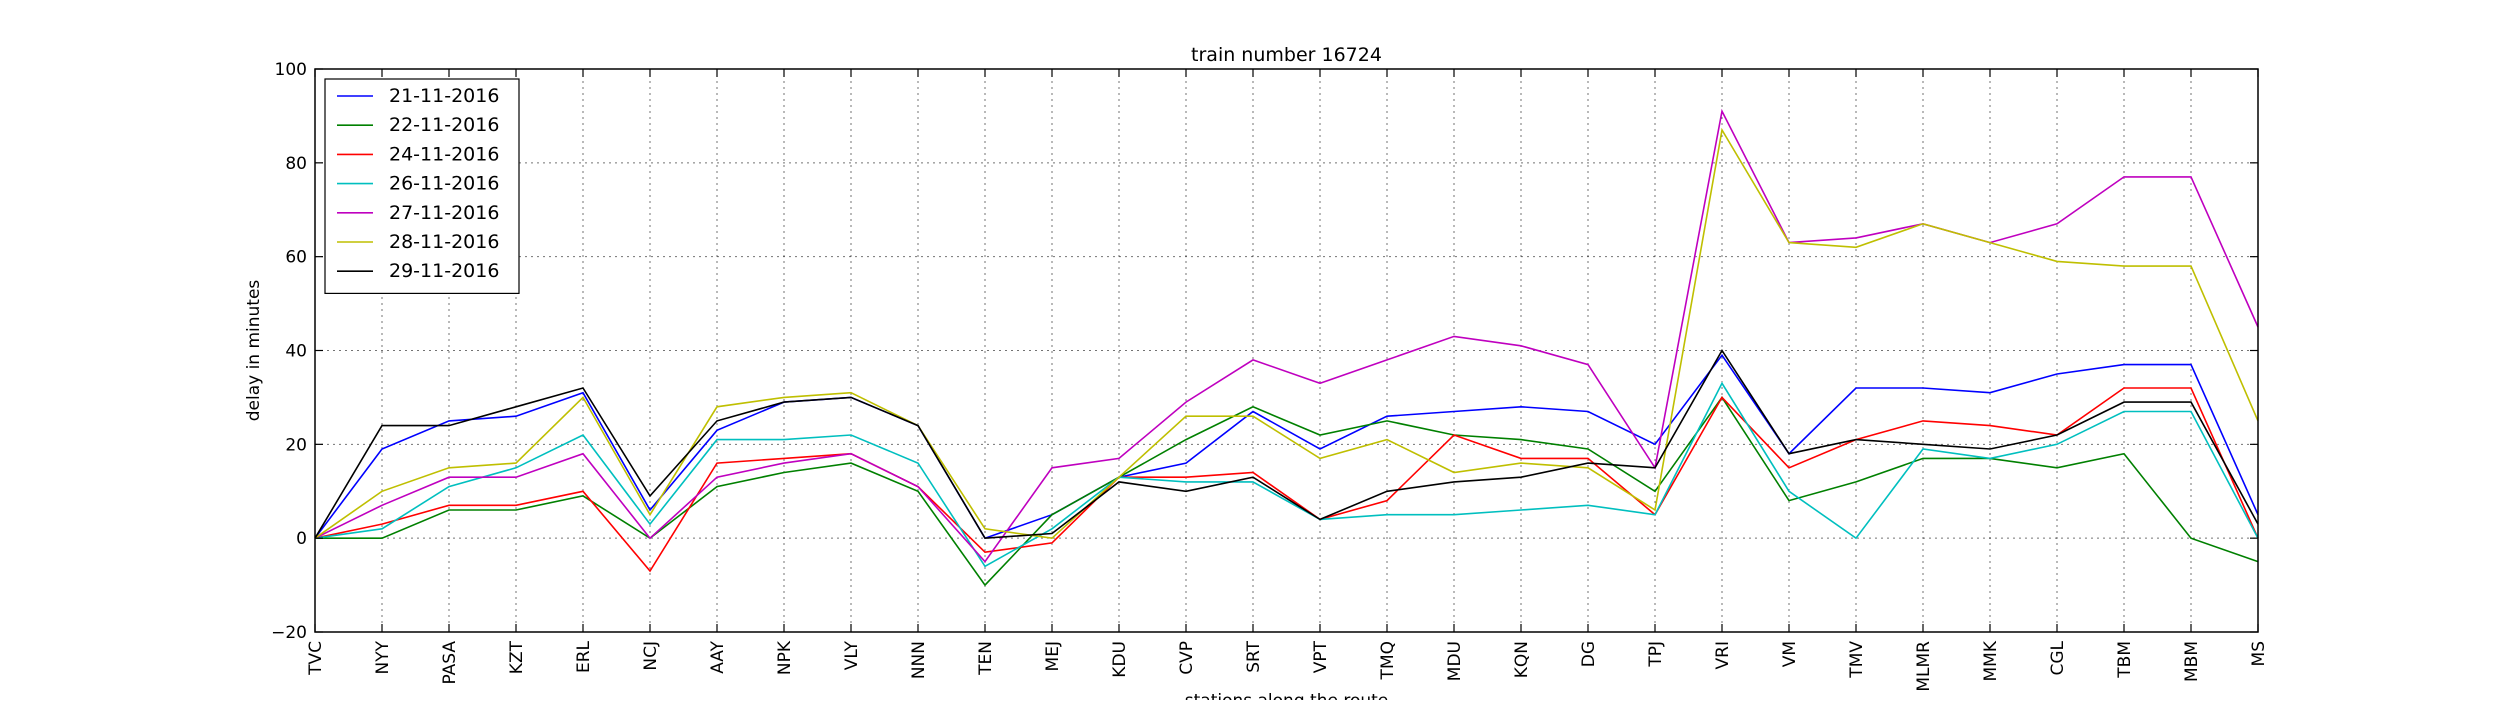 This screenshot has width=2500, height=704. Describe the element at coordinates (444, 242) in the screenshot. I see `legend-label: 28-11-2016` at that location.